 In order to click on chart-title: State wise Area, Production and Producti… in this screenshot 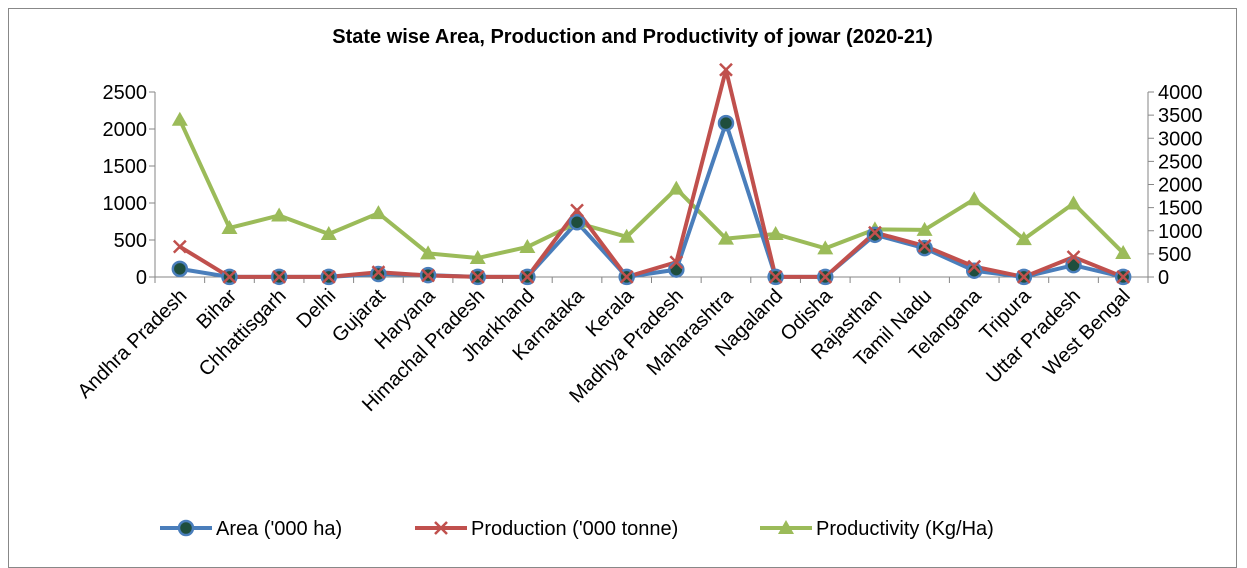, I will do `click(632, 37)`.